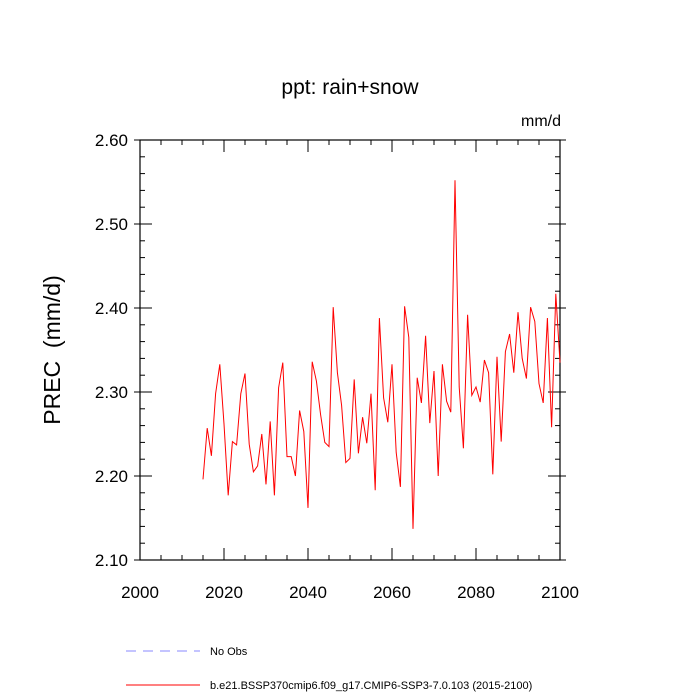  What do you see at coordinates (111, 308) in the screenshot?
I see `y-tick-label: 2.40` at bounding box center [111, 308].